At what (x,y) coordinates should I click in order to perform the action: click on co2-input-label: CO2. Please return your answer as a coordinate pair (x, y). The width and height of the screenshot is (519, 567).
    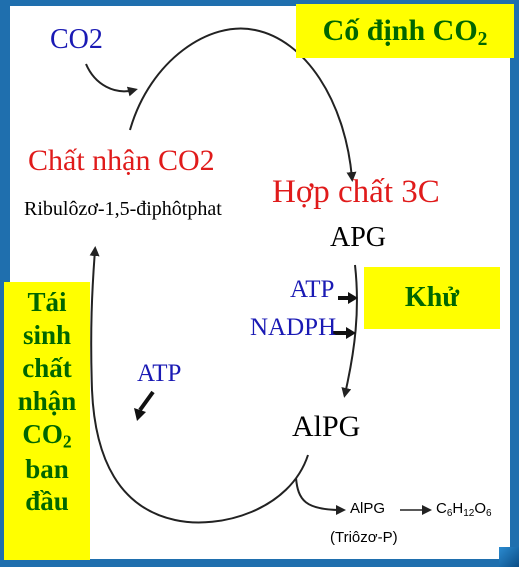
    Looking at the image, I should click on (76, 39).